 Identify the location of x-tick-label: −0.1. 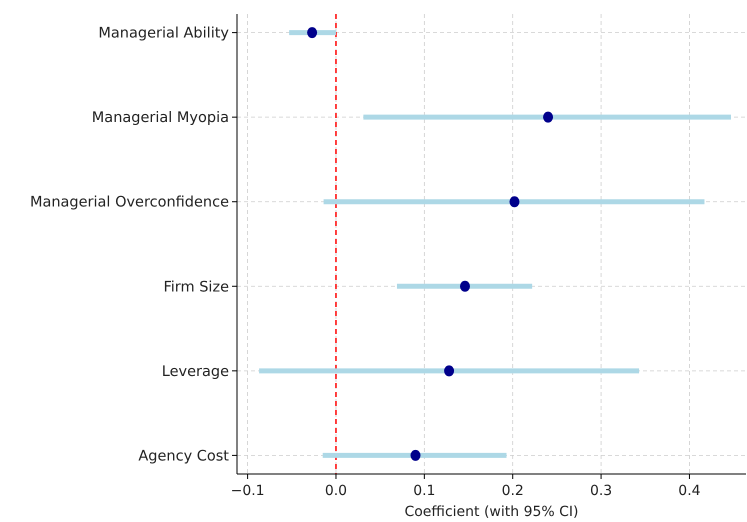
(247, 491).